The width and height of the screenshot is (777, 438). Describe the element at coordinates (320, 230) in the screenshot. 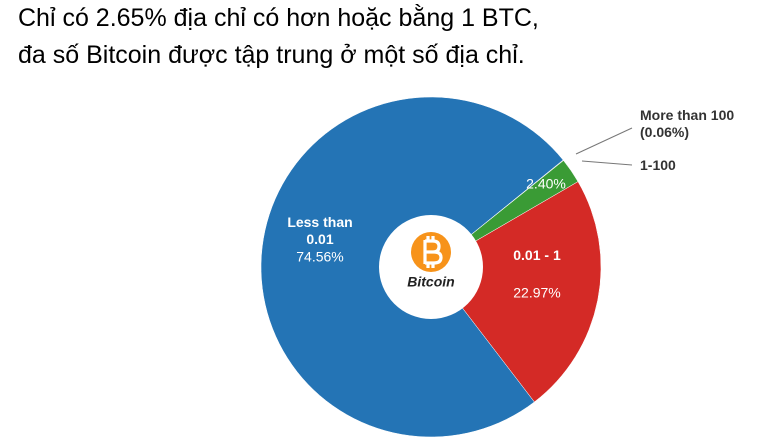

I see `slice-label: Less than 0.01` at that location.